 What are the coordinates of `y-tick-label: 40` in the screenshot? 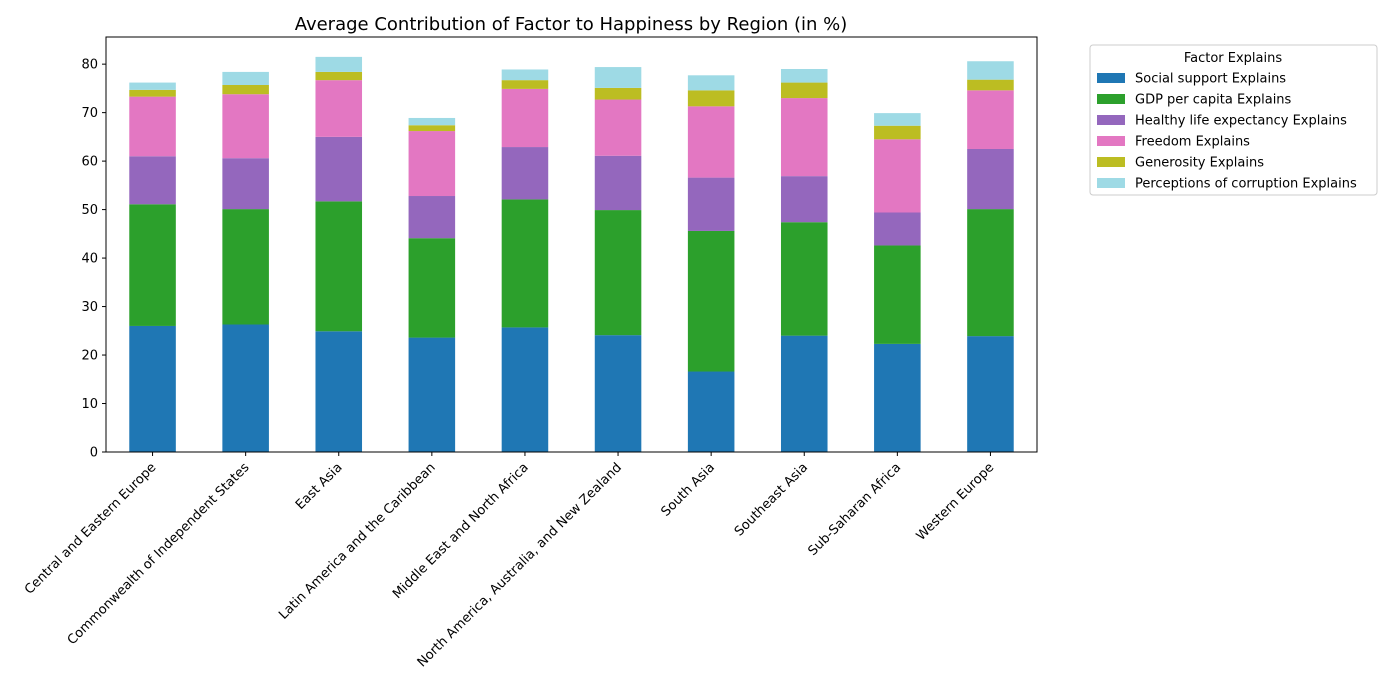 It's located at (89, 259).